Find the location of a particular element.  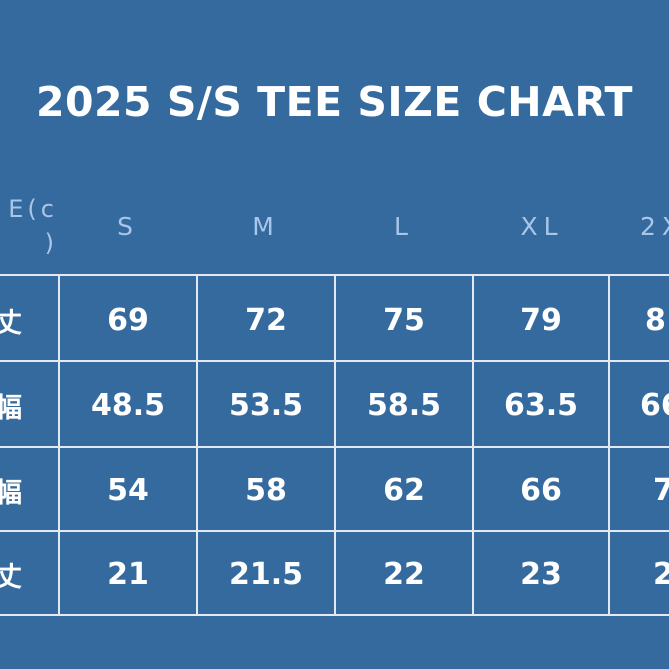

row-label-length: 丈 is located at coordinates (11, 323).